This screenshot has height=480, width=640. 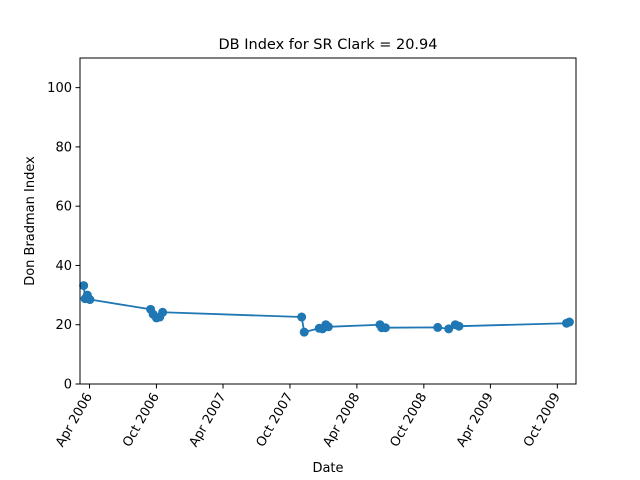 What do you see at coordinates (63, 325) in the screenshot?
I see `y-tick-label: 20` at bounding box center [63, 325].